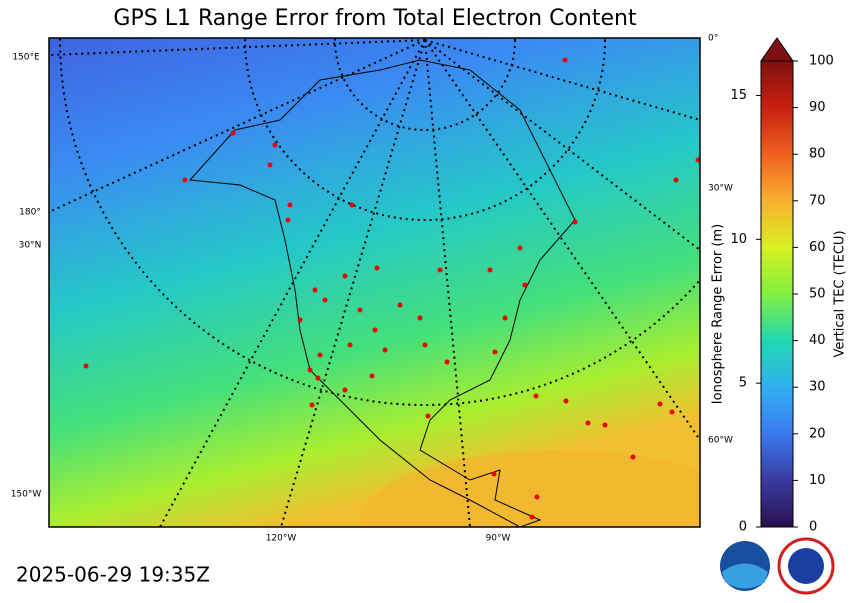 The image size is (855, 603). I want to click on range-tick-label: 10, so click(738, 239).